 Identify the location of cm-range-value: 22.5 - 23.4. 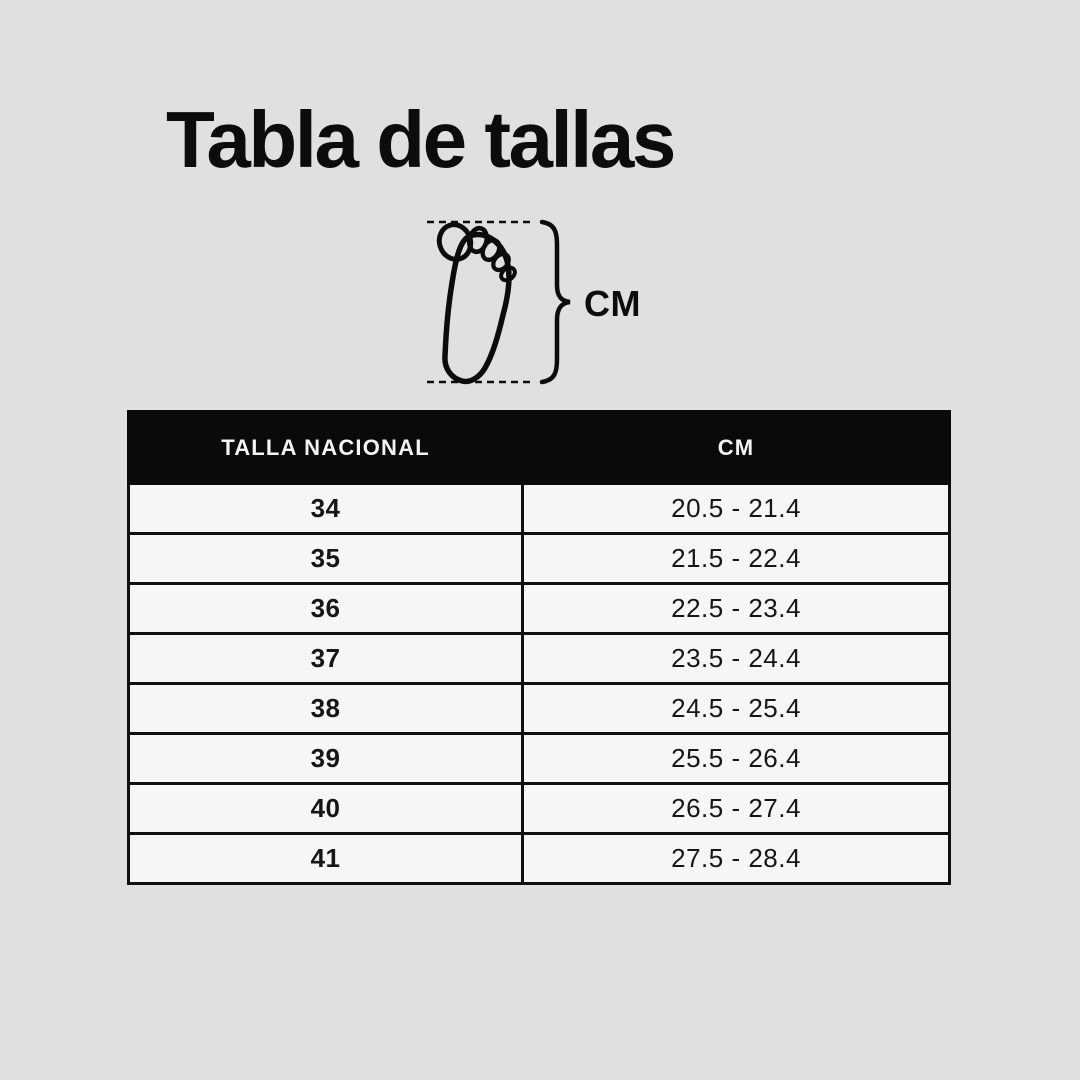
(736, 608).